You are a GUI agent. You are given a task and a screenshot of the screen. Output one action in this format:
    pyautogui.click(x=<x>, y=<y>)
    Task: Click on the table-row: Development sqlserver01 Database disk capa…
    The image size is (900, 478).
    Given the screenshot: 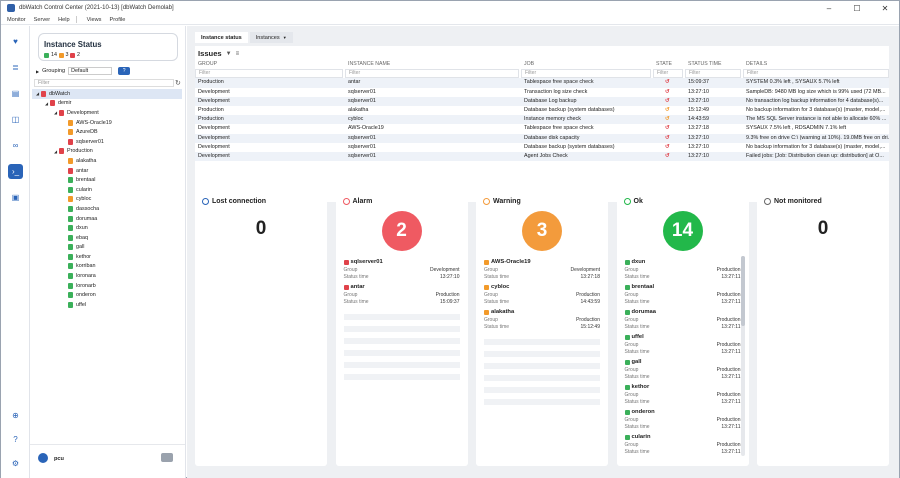 What is the action you would take?
    pyautogui.click(x=542, y=138)
    